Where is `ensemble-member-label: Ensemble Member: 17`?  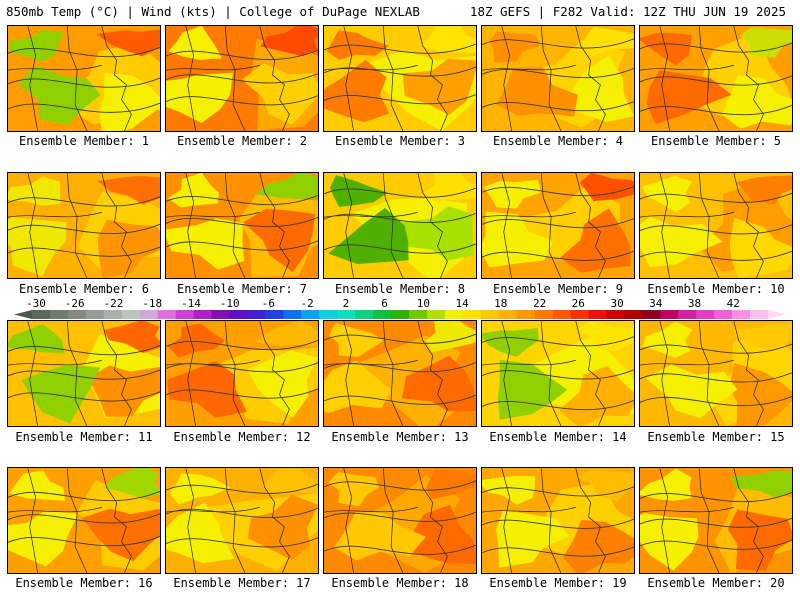 ensemble-member-label: Ensemble Member: 17 is located at coordinates (242, 583).